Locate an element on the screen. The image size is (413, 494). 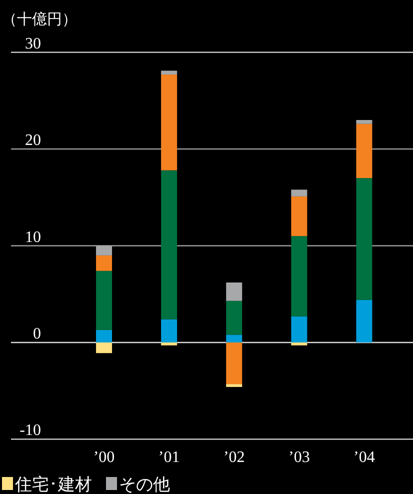
y-tick-label: -10 is located at coordinates (30, 431).